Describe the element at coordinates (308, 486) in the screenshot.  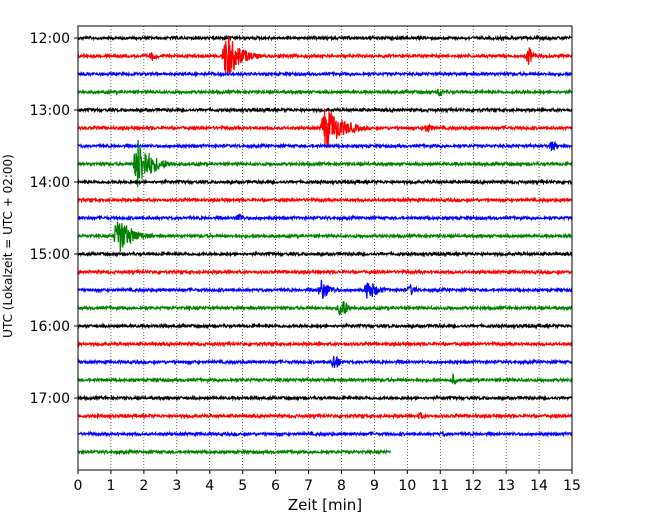
I see `x-tick-label: 7` at that location.